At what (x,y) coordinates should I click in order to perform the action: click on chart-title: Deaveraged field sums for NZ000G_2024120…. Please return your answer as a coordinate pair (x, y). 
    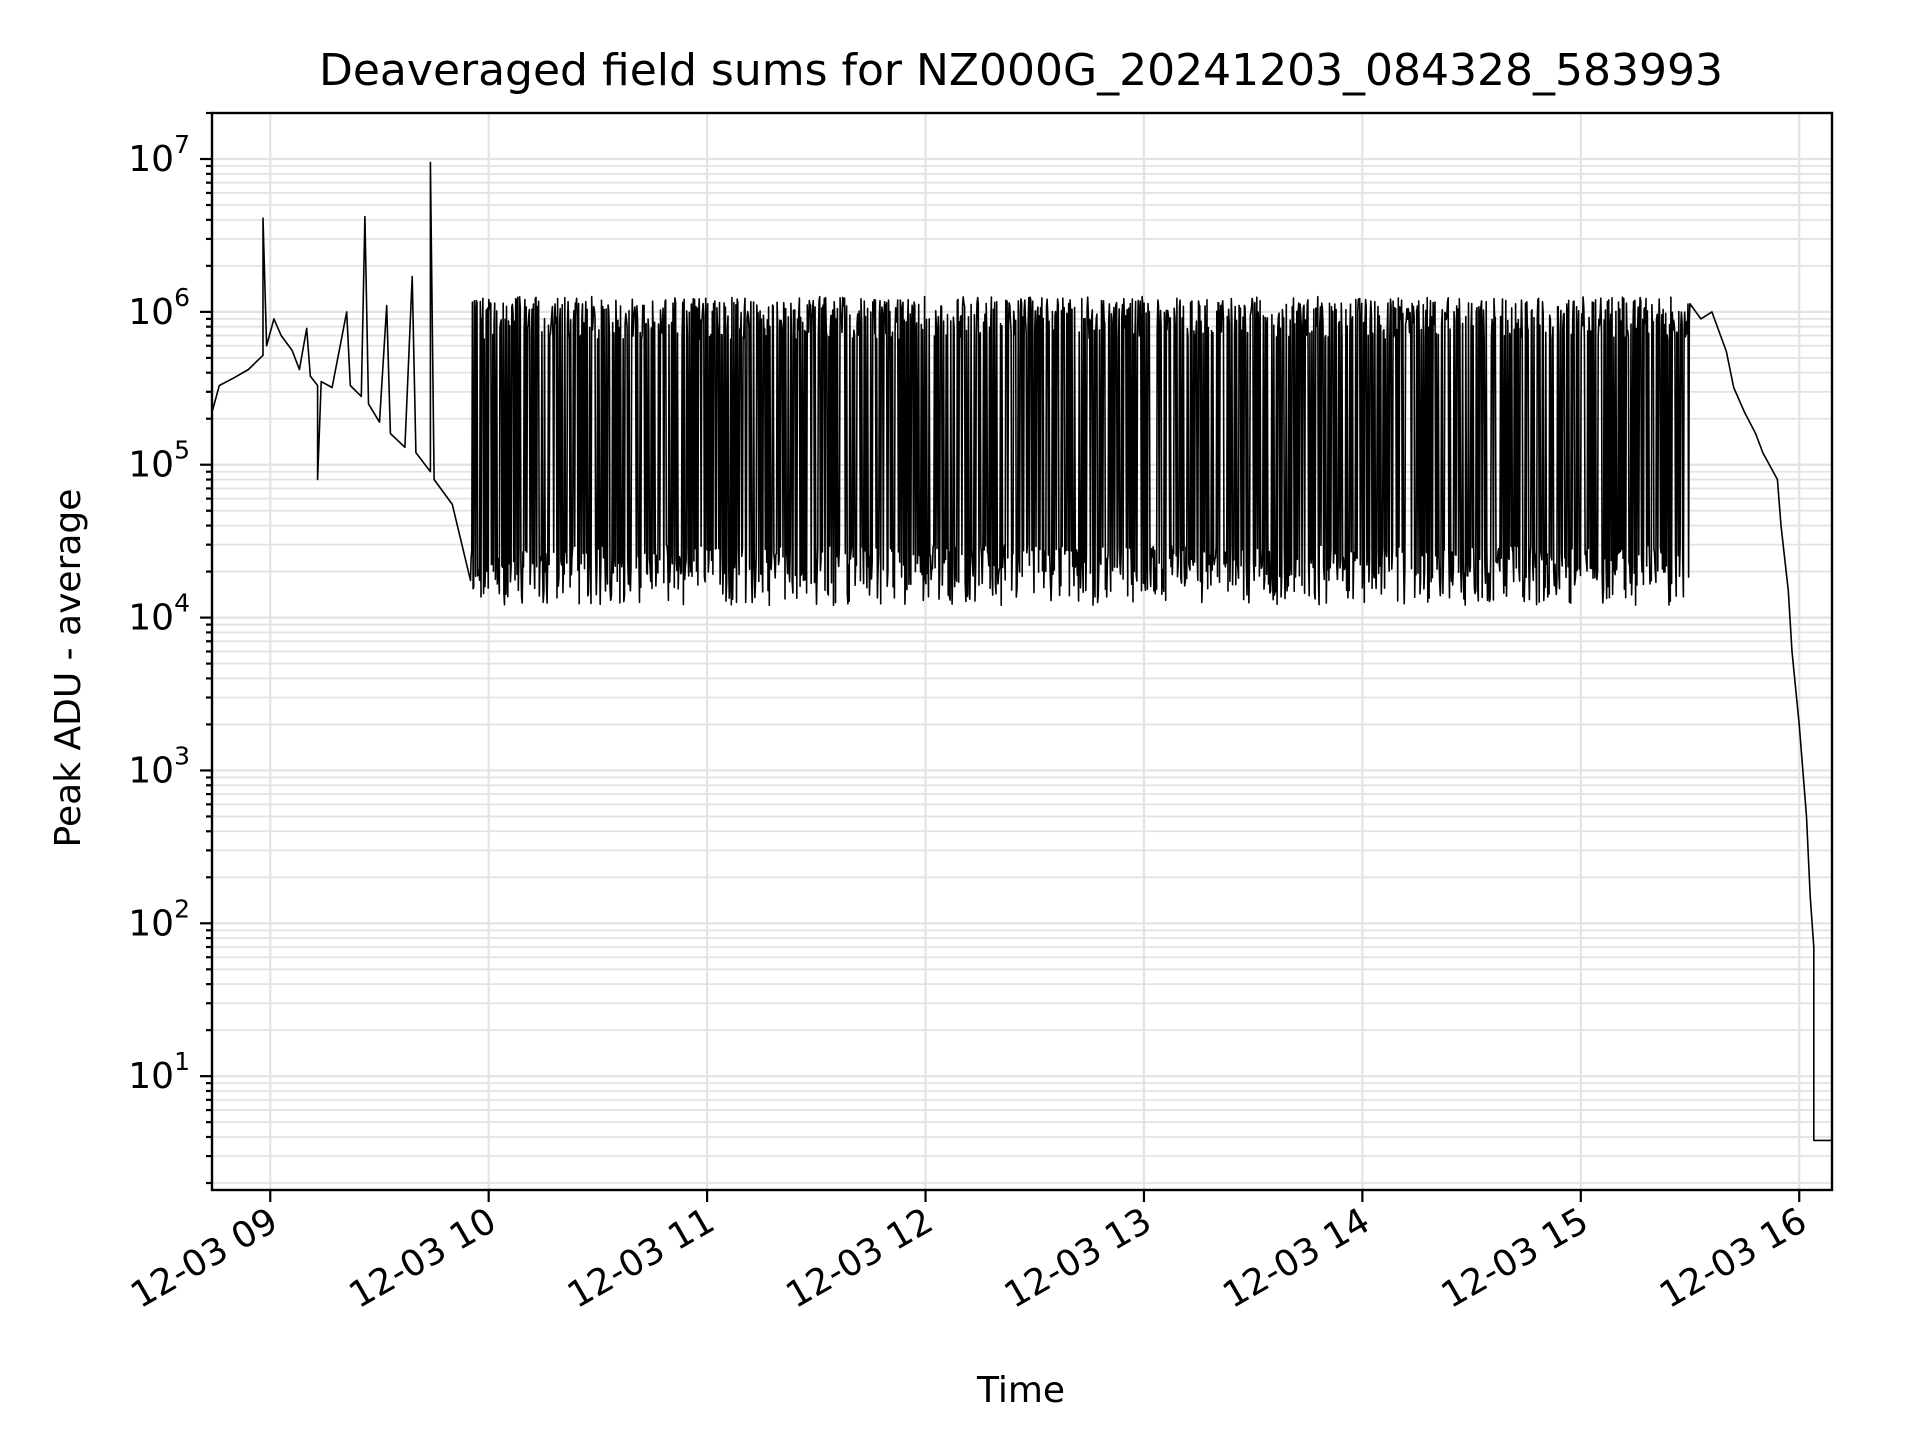
    Looking at the image, I should click on (1021, 70).